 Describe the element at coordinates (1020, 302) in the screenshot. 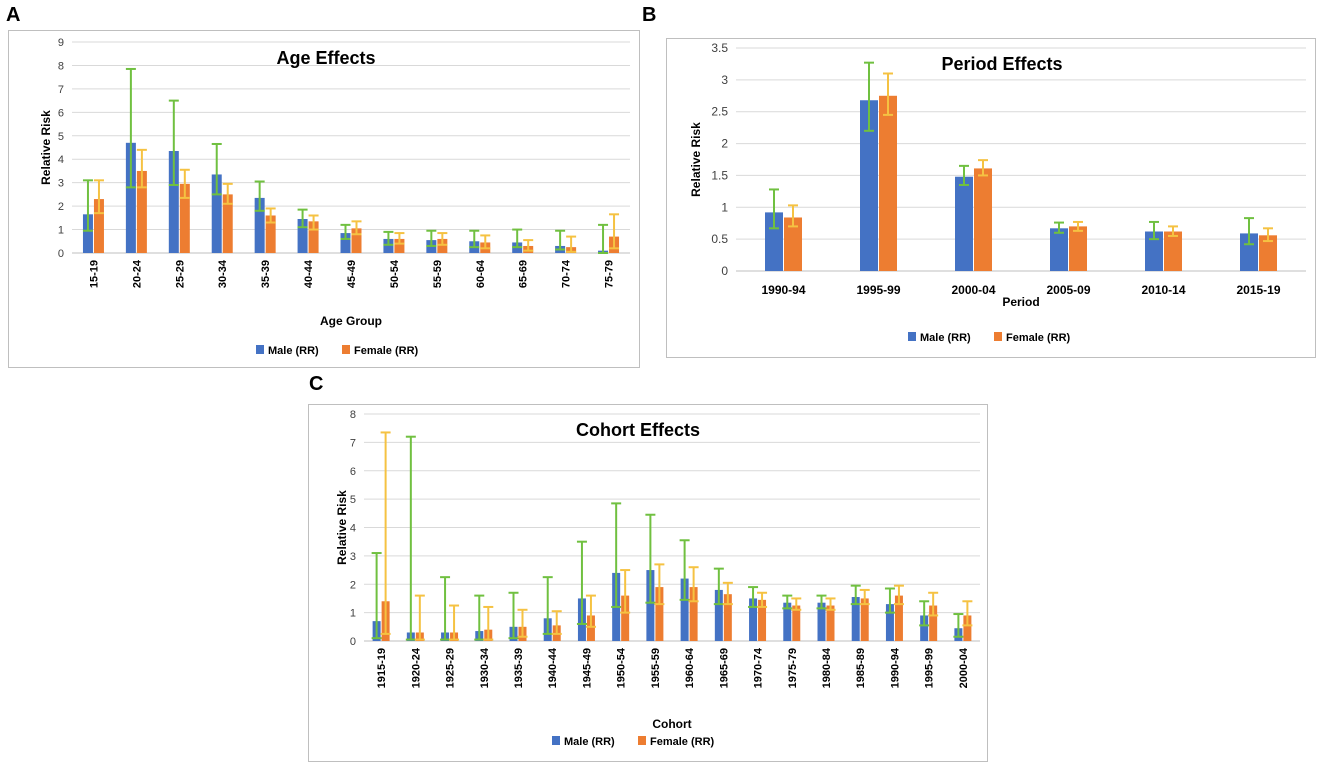

I see `x-axis-label: Period` at that location.